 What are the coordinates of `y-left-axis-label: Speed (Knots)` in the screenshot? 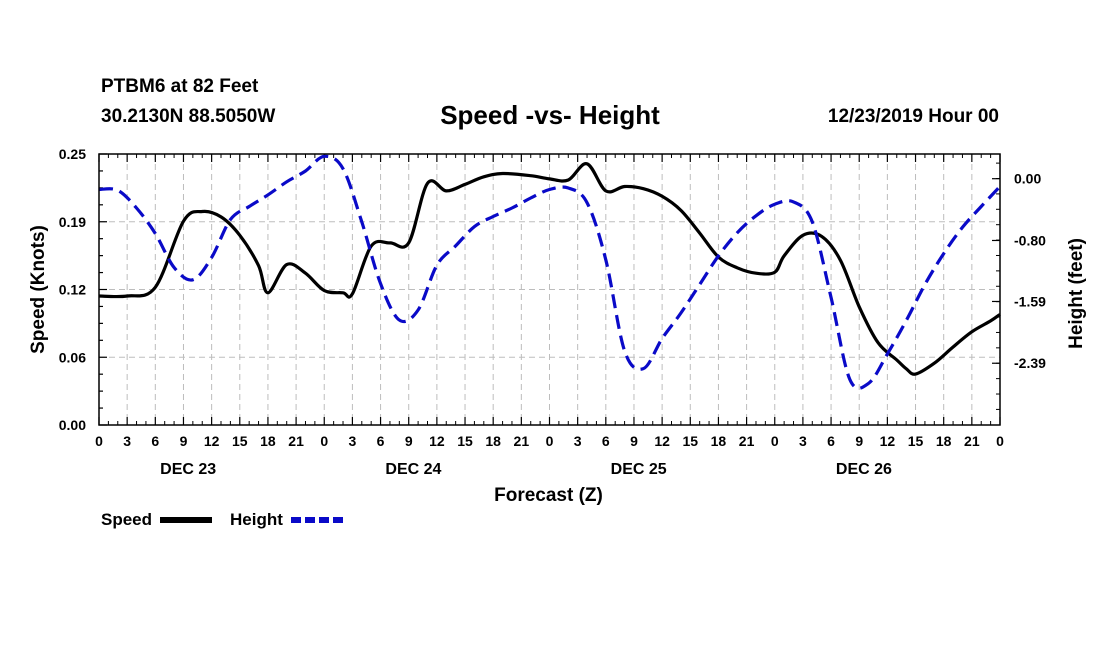 It's located at (38, 289).